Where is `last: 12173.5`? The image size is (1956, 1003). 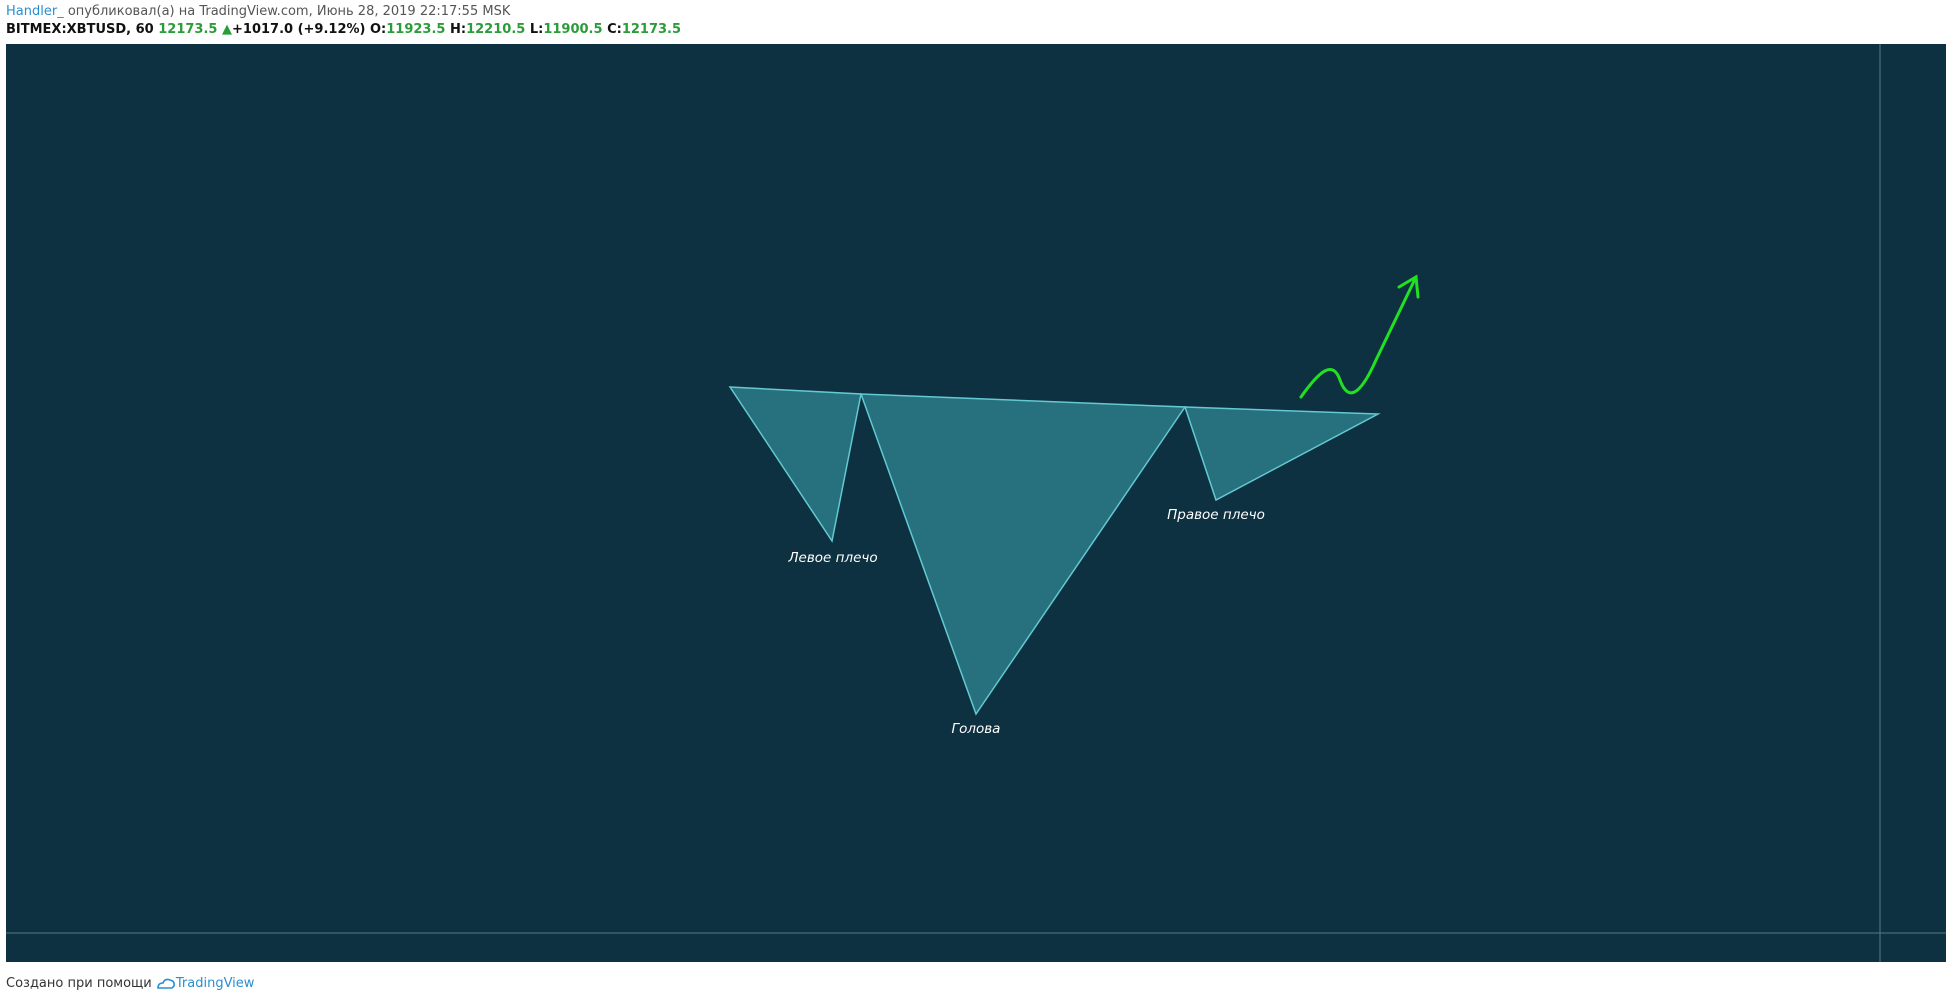 last: 12173.5 is located at coordinates (188, 29).